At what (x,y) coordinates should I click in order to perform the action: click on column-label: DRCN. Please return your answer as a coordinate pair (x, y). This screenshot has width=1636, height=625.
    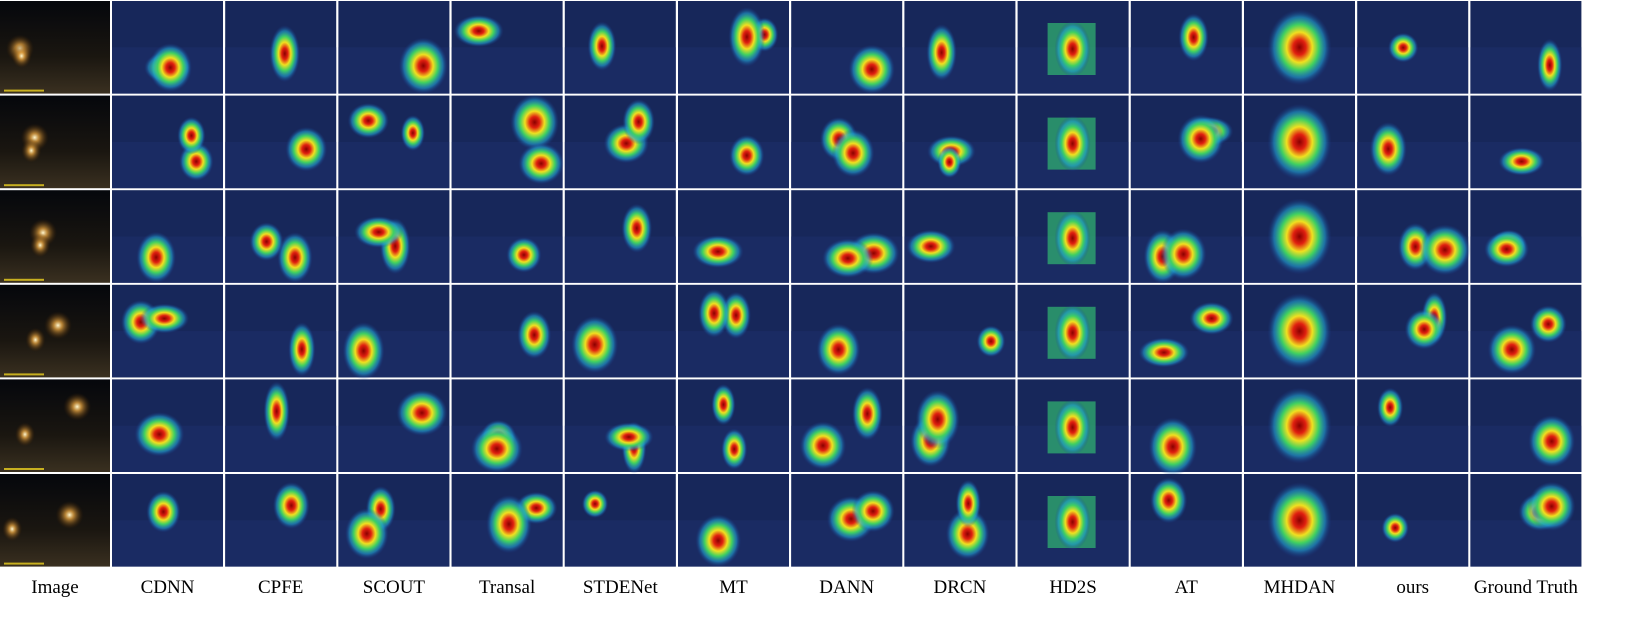
    Looking at the image, I should click on (960, 587).